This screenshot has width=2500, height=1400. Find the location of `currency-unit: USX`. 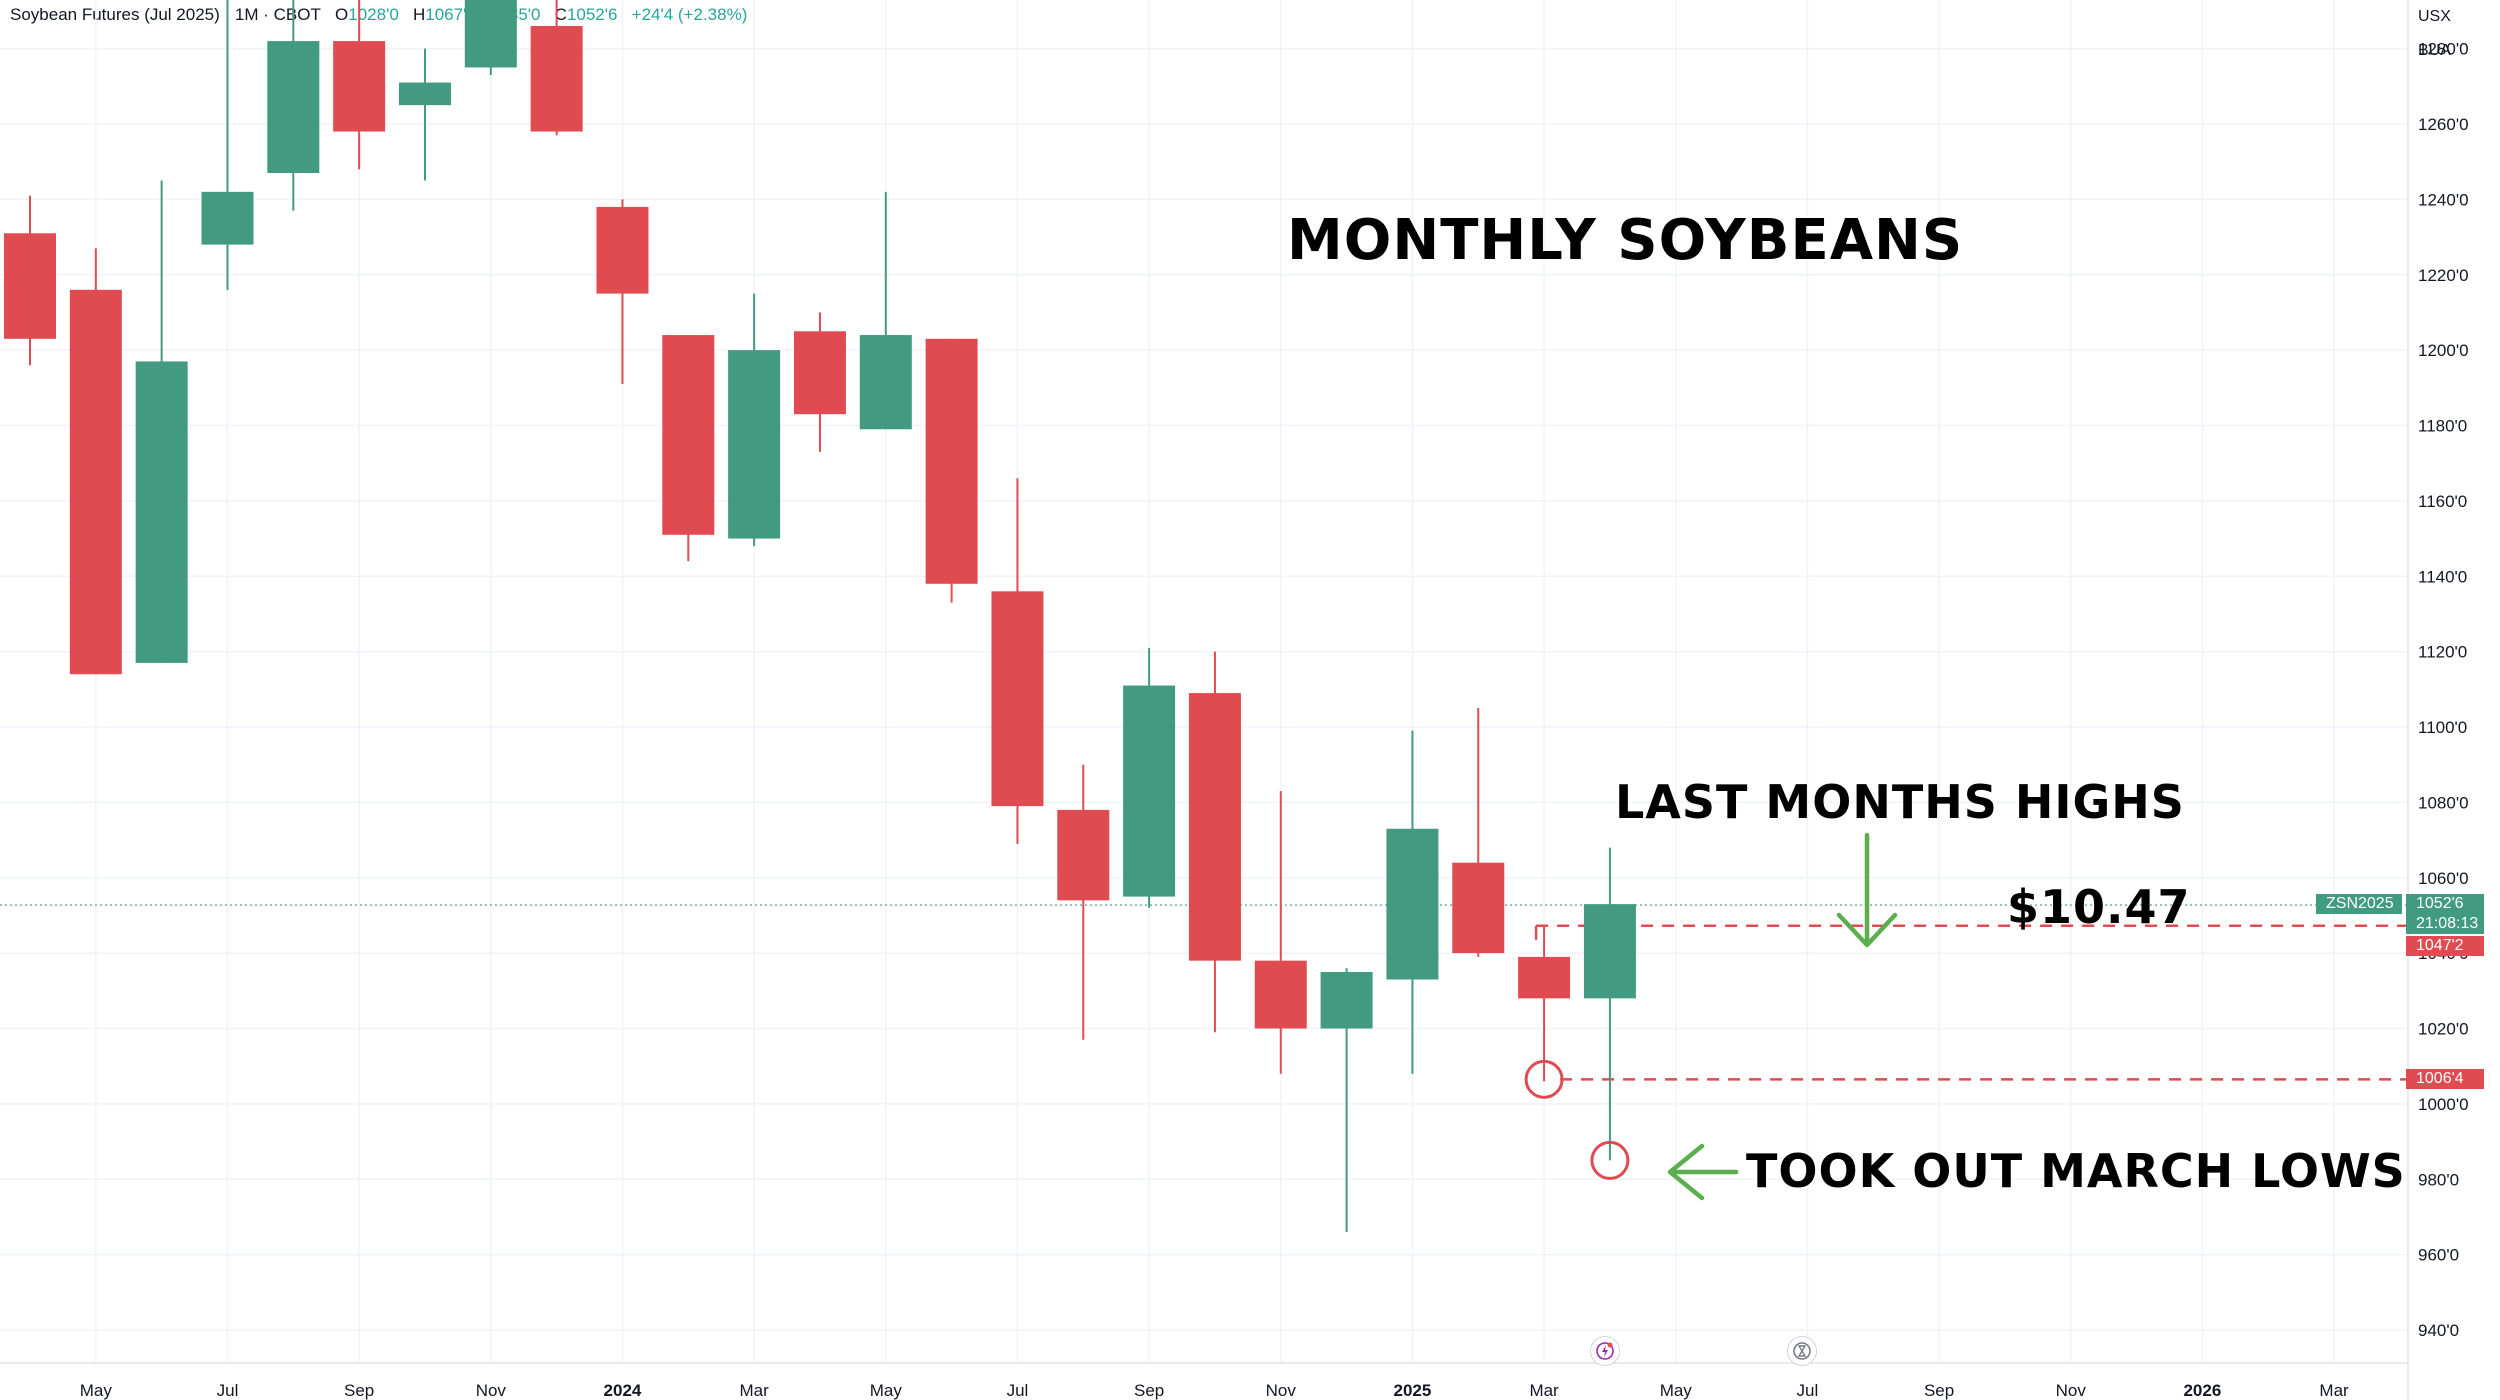

currency-unit: USX is located at coordinates (2454, 17).